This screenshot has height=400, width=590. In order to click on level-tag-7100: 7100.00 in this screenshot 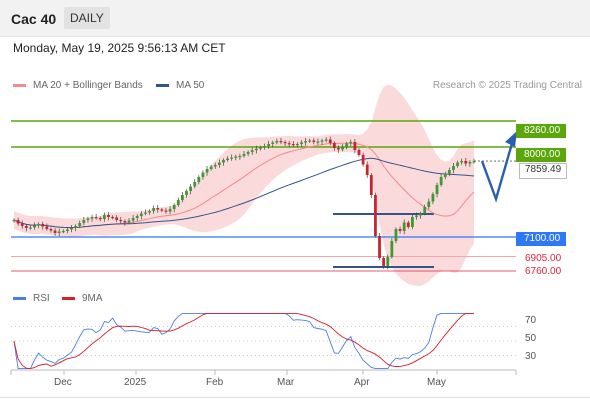, I will do `click(541, 239)`.